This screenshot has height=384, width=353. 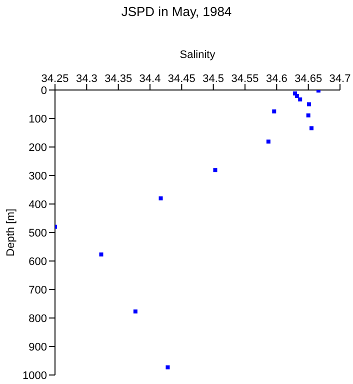 What do you see at coordinates (37, 318) in the screenshot?
I see `y-tick-label: 800` at bounding box center [37, 318].